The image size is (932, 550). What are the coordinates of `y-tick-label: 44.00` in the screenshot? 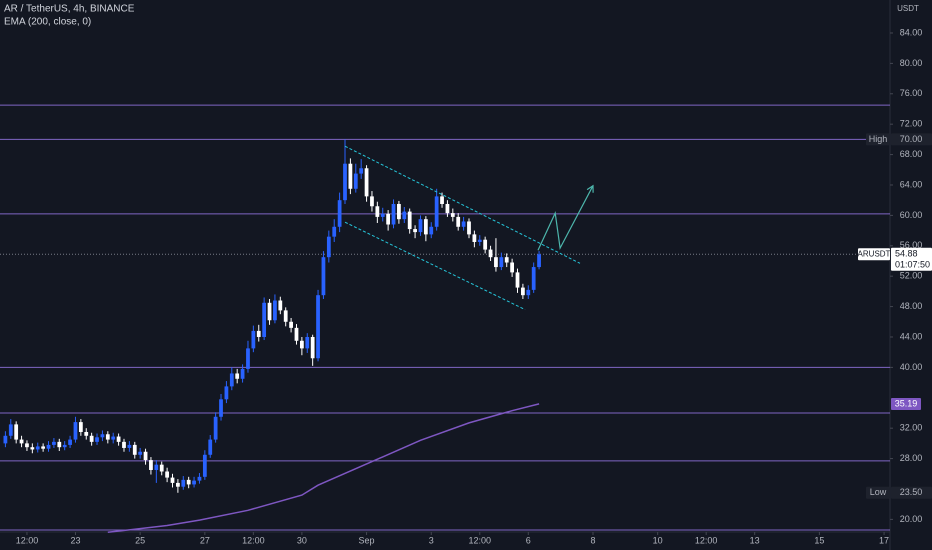 It's located at (911, 336).